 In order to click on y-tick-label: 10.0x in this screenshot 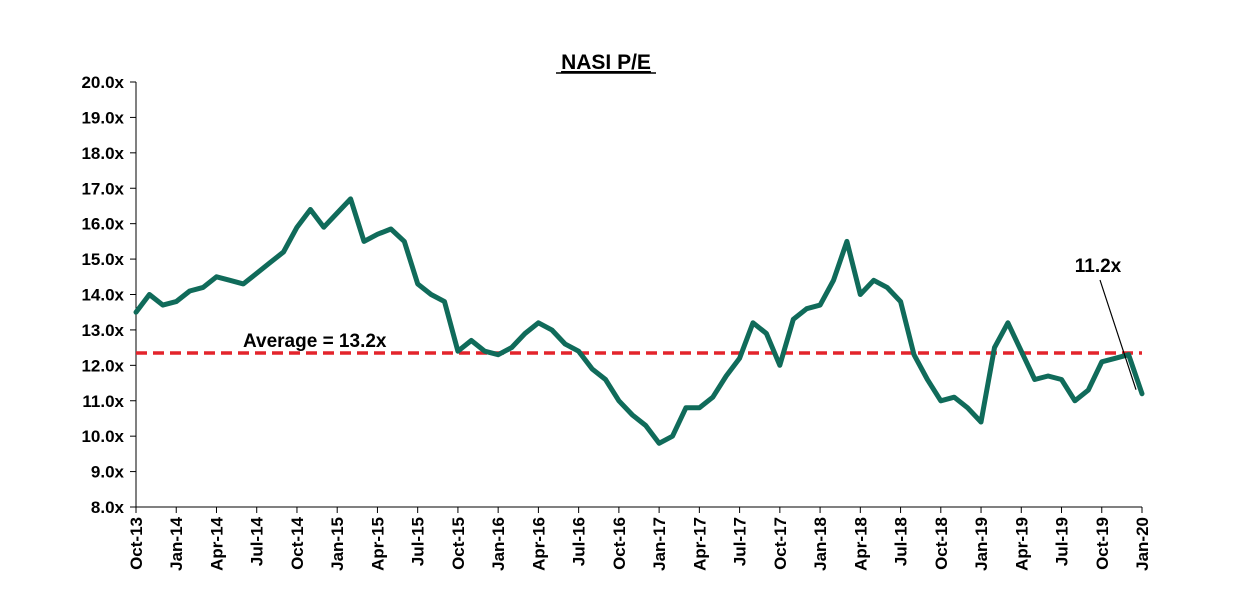, I will do `click(102, 436)`.